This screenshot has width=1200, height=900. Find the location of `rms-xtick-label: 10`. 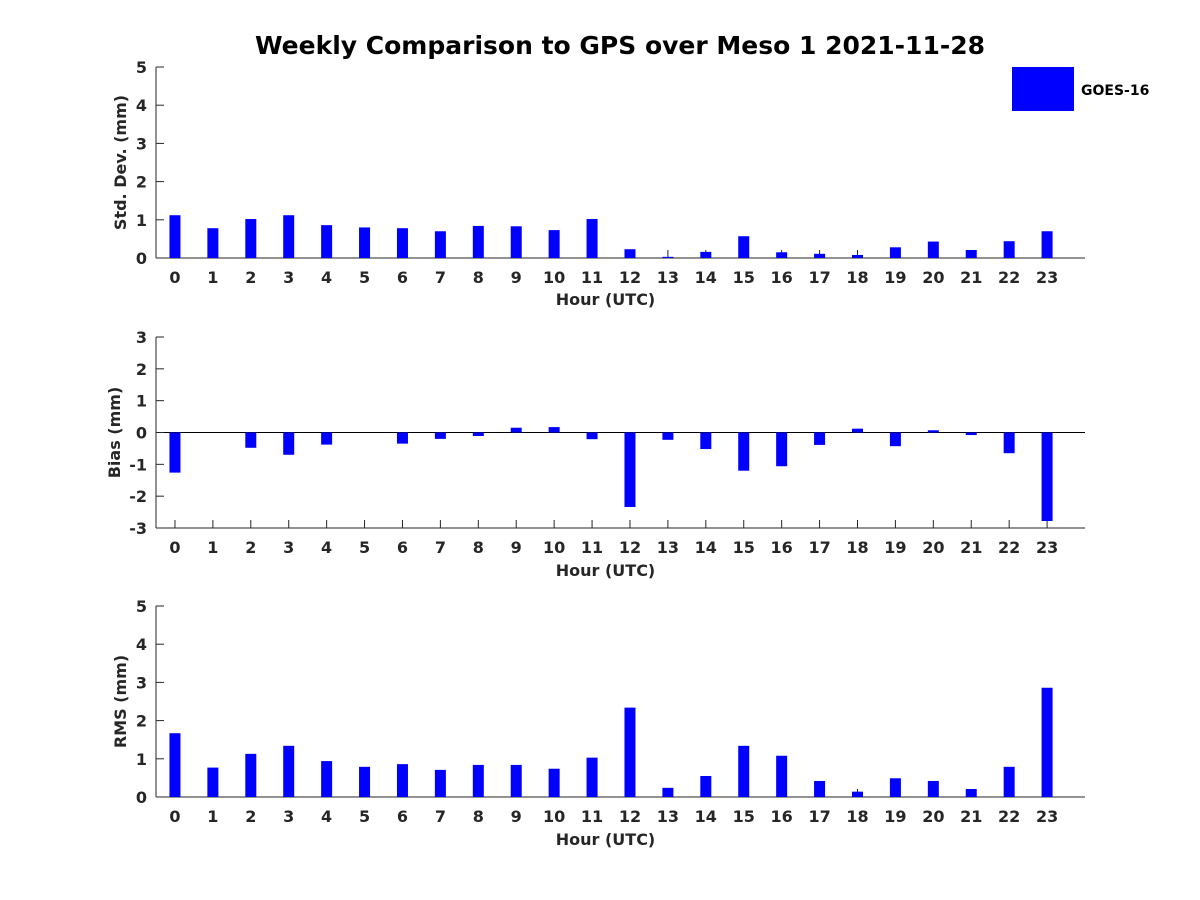

rms-xtick-label: 10 is located at coordinates (554, 816).